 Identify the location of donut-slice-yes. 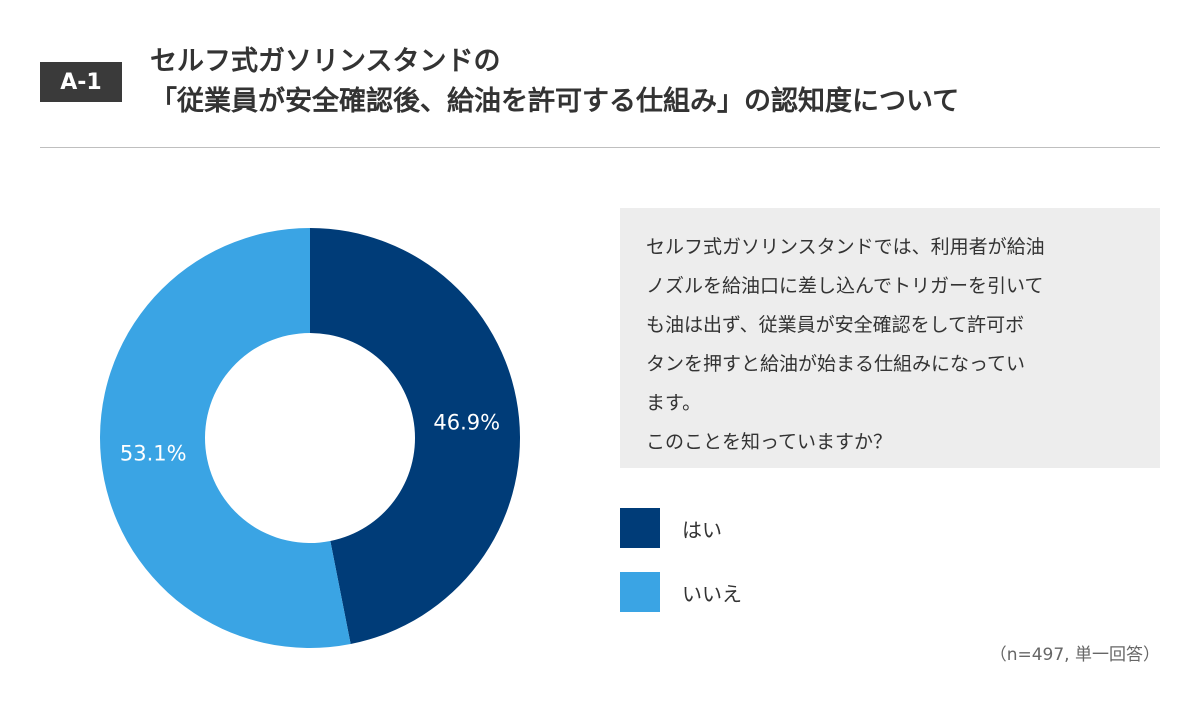
(415, 436).